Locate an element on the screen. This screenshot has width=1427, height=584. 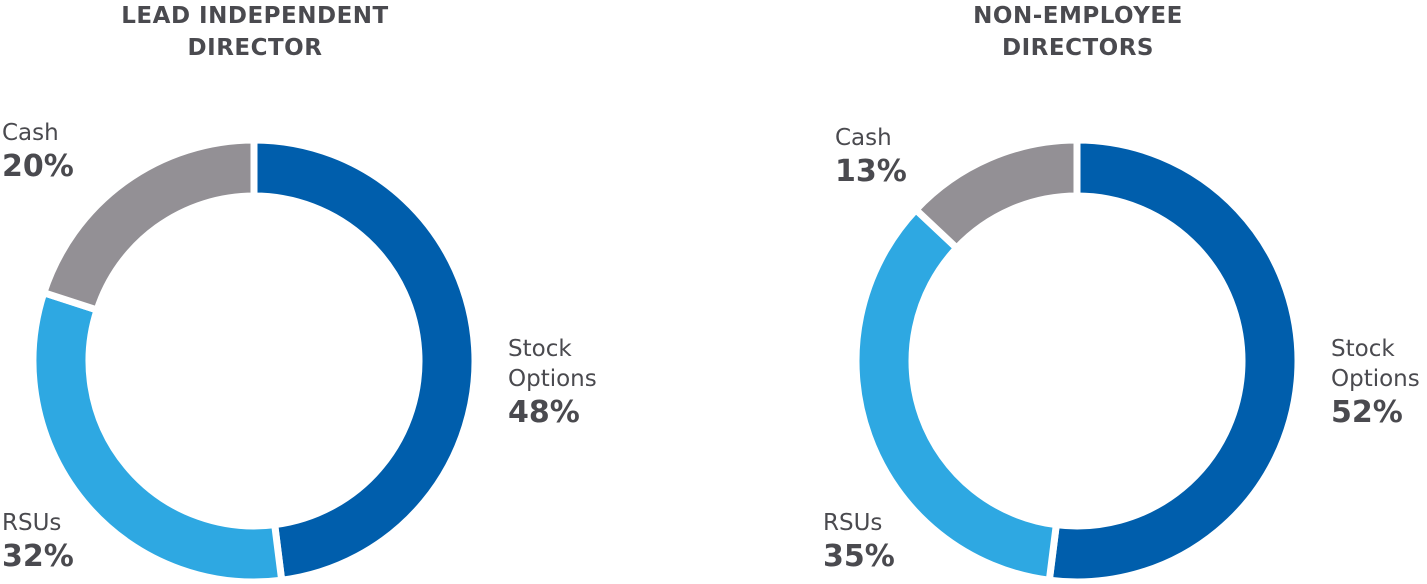
chart-title-line-1: NON-EMPLOYEE is located at coordinates (1078, 16).